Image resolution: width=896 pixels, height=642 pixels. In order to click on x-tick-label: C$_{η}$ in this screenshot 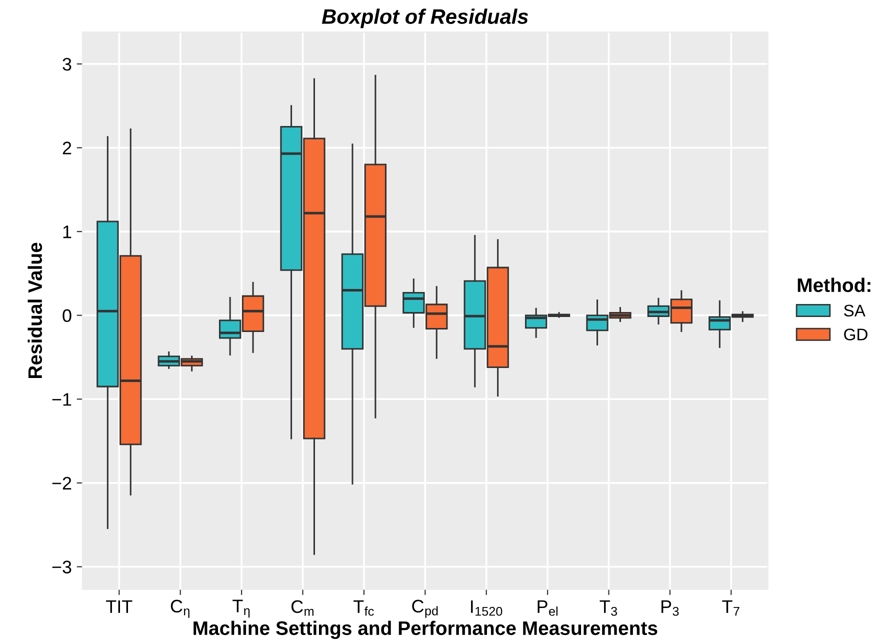, I will do `click(180, 609)`.